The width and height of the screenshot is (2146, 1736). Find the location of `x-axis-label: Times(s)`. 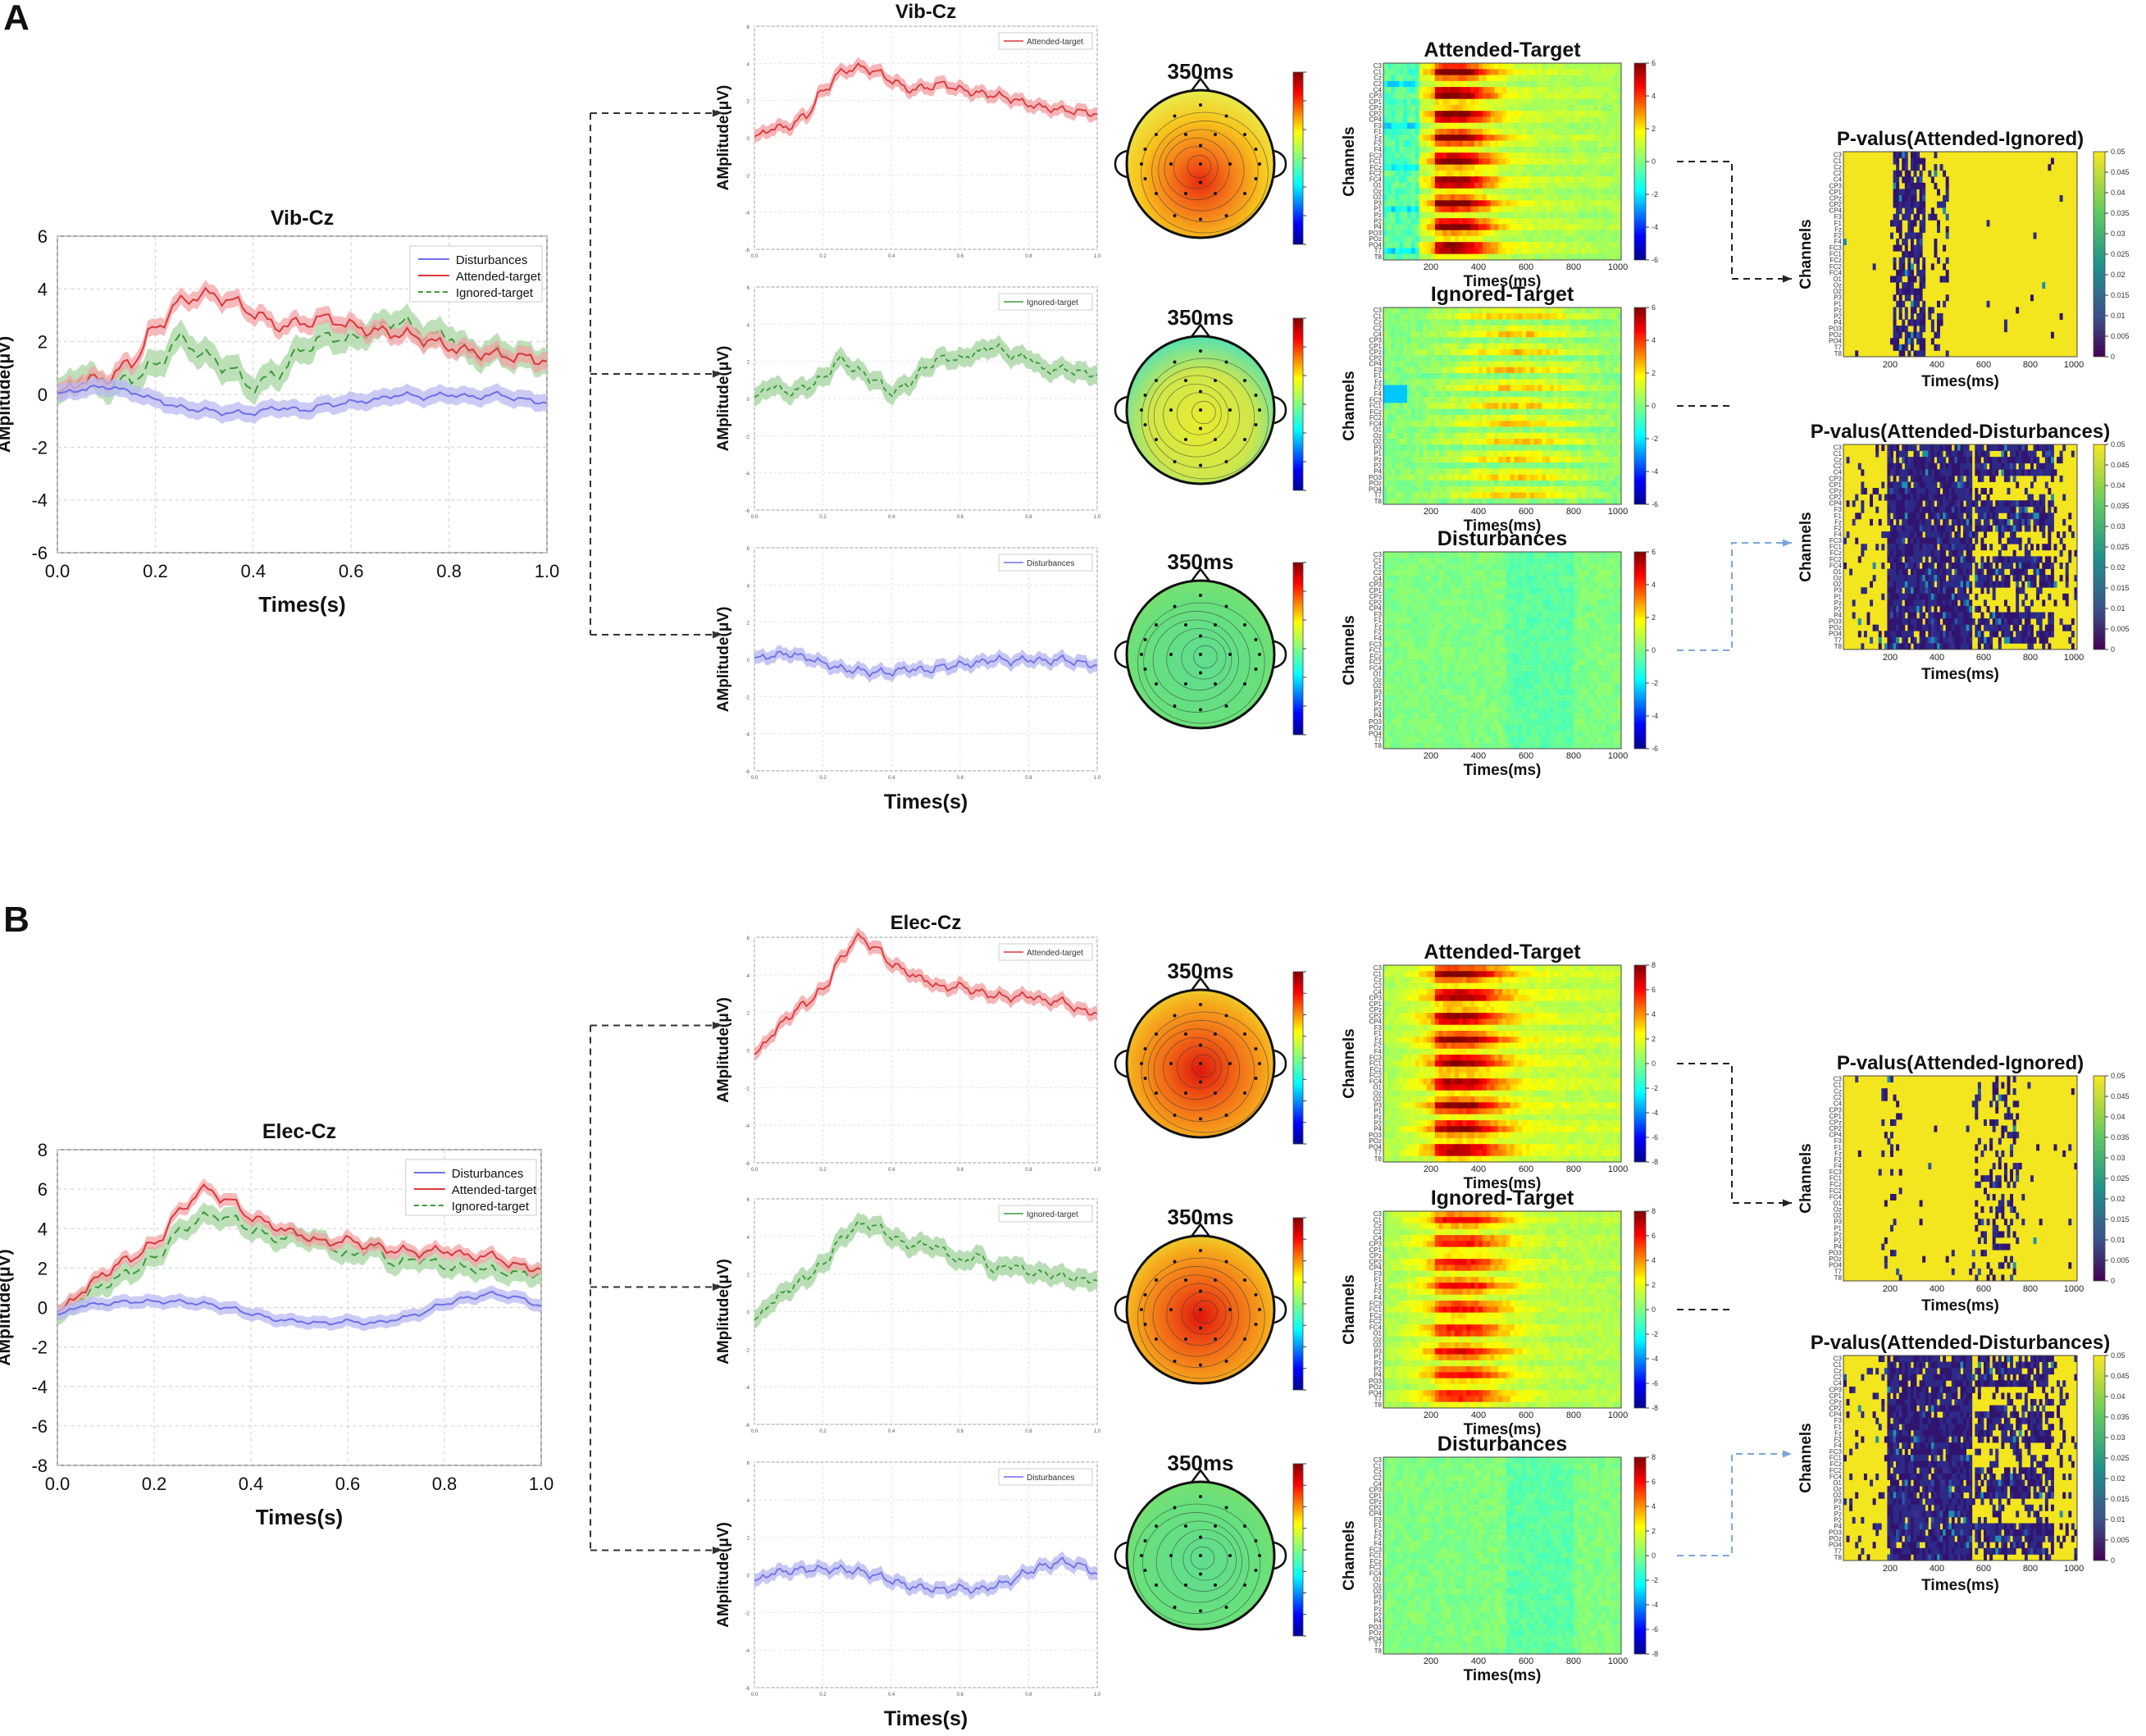

x-axis-label: Times(s) is located at coordinates (926, 802).